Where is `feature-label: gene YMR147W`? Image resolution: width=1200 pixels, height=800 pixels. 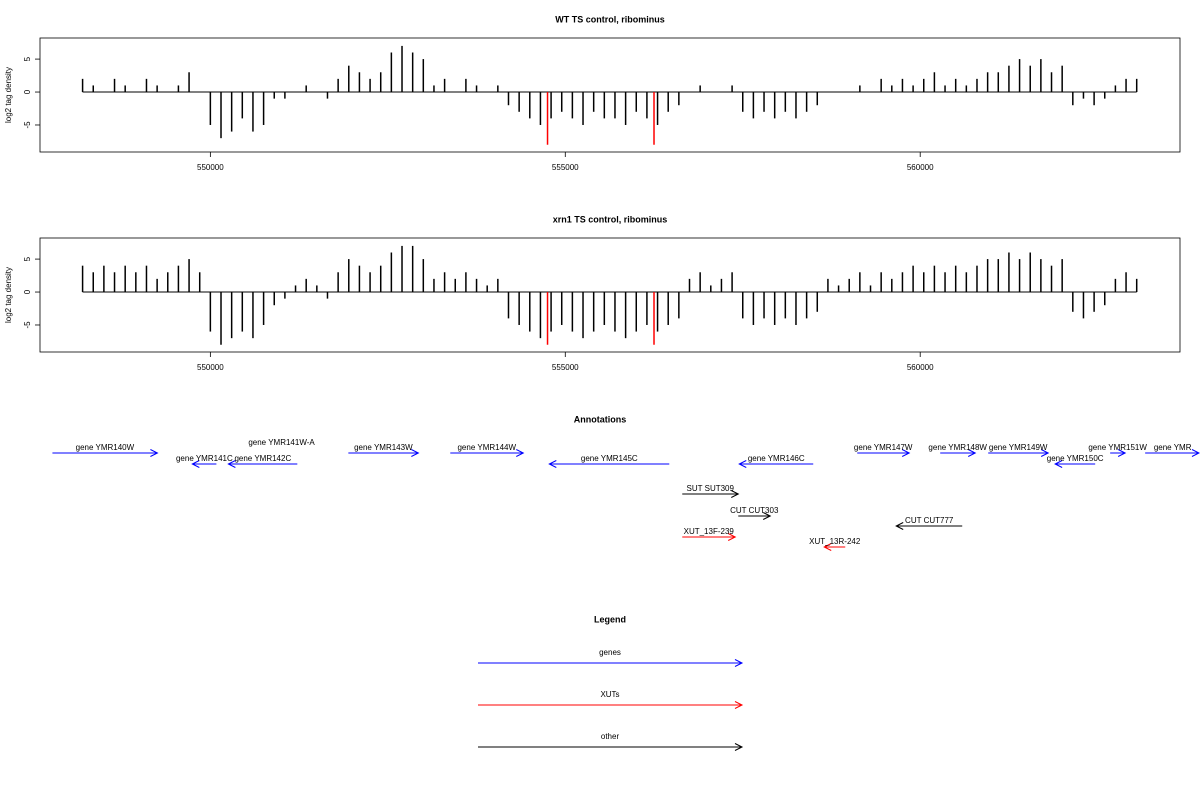
feature-label: gene YMR147W is located at coordinates (883, 447).